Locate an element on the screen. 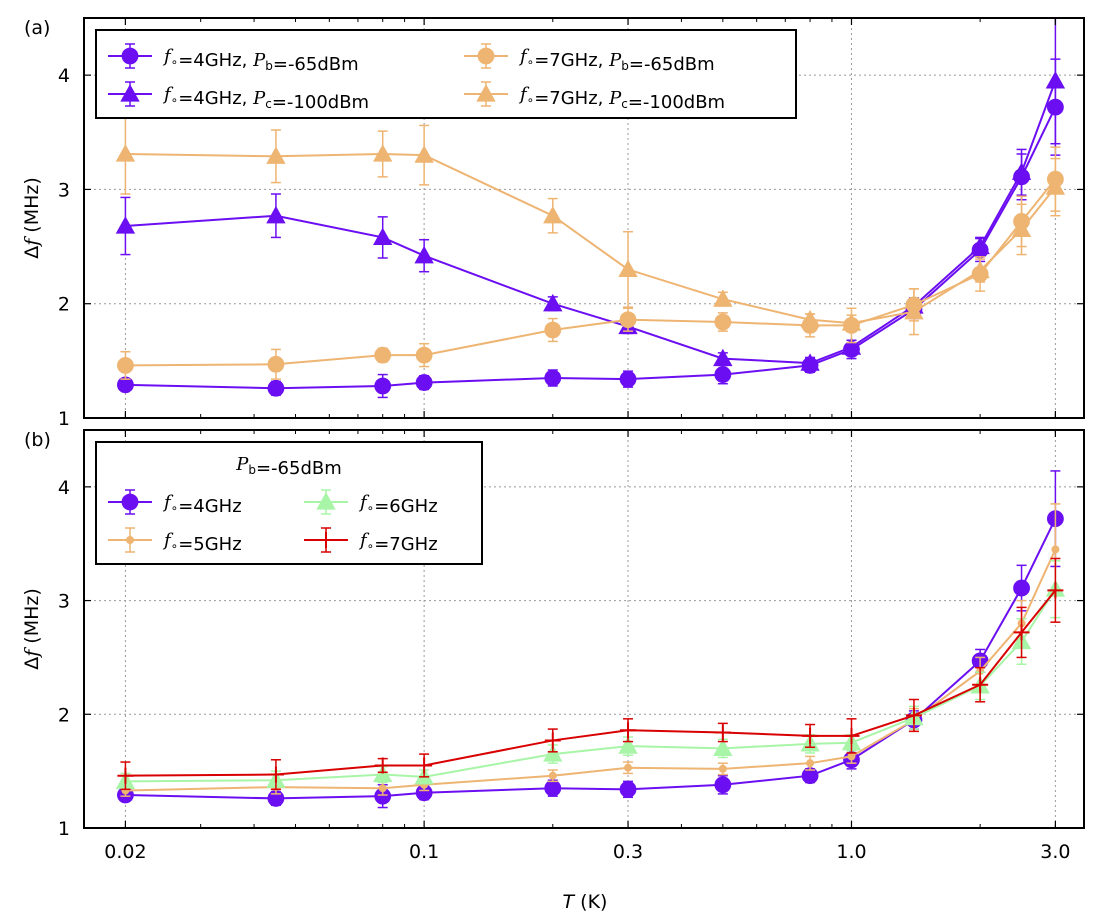 The height and width of the screenshot is (921, 1104). x-tick-label: 0.1 is located at coordinates (424, 852).